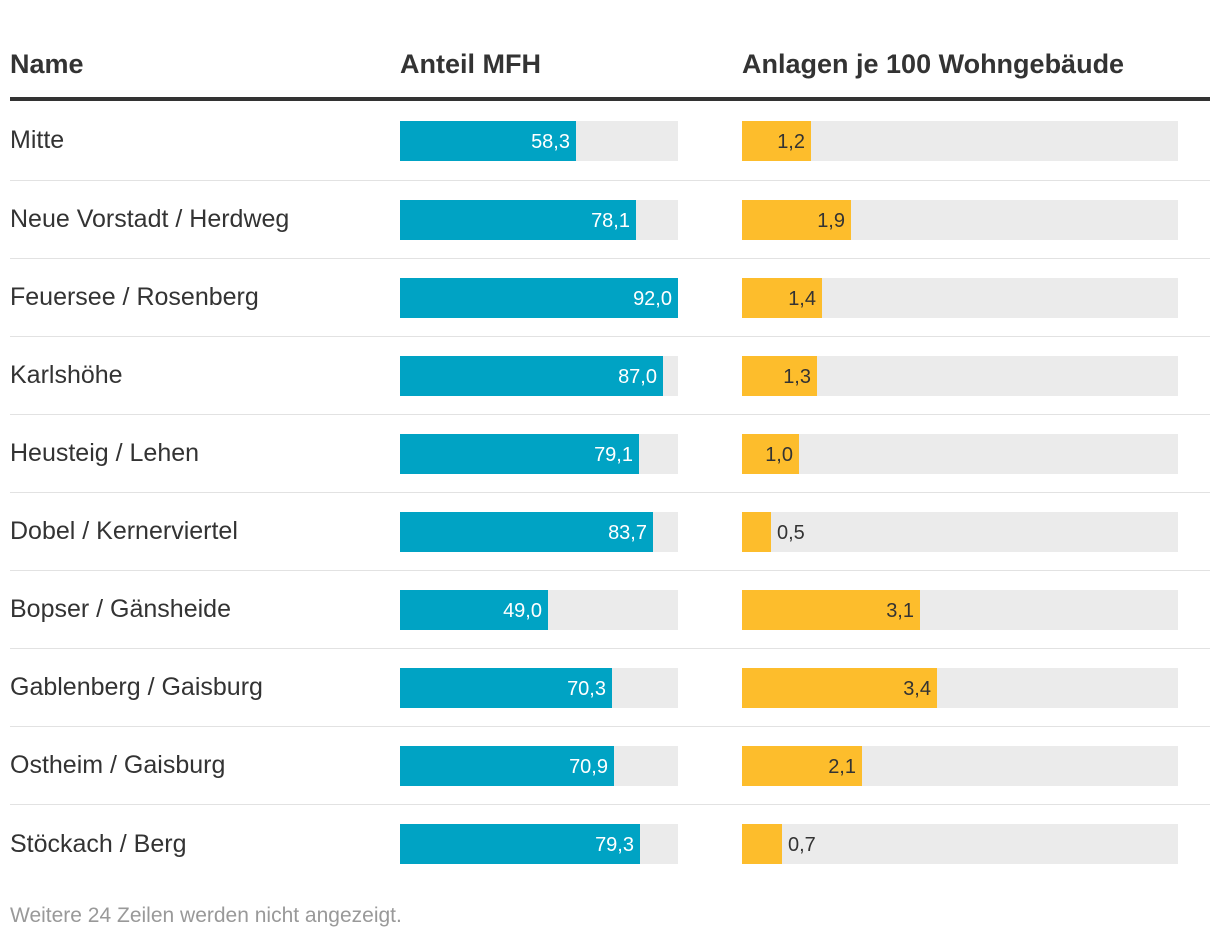  I want to click on mfh-value-label: 49,0, so click(522, 610).